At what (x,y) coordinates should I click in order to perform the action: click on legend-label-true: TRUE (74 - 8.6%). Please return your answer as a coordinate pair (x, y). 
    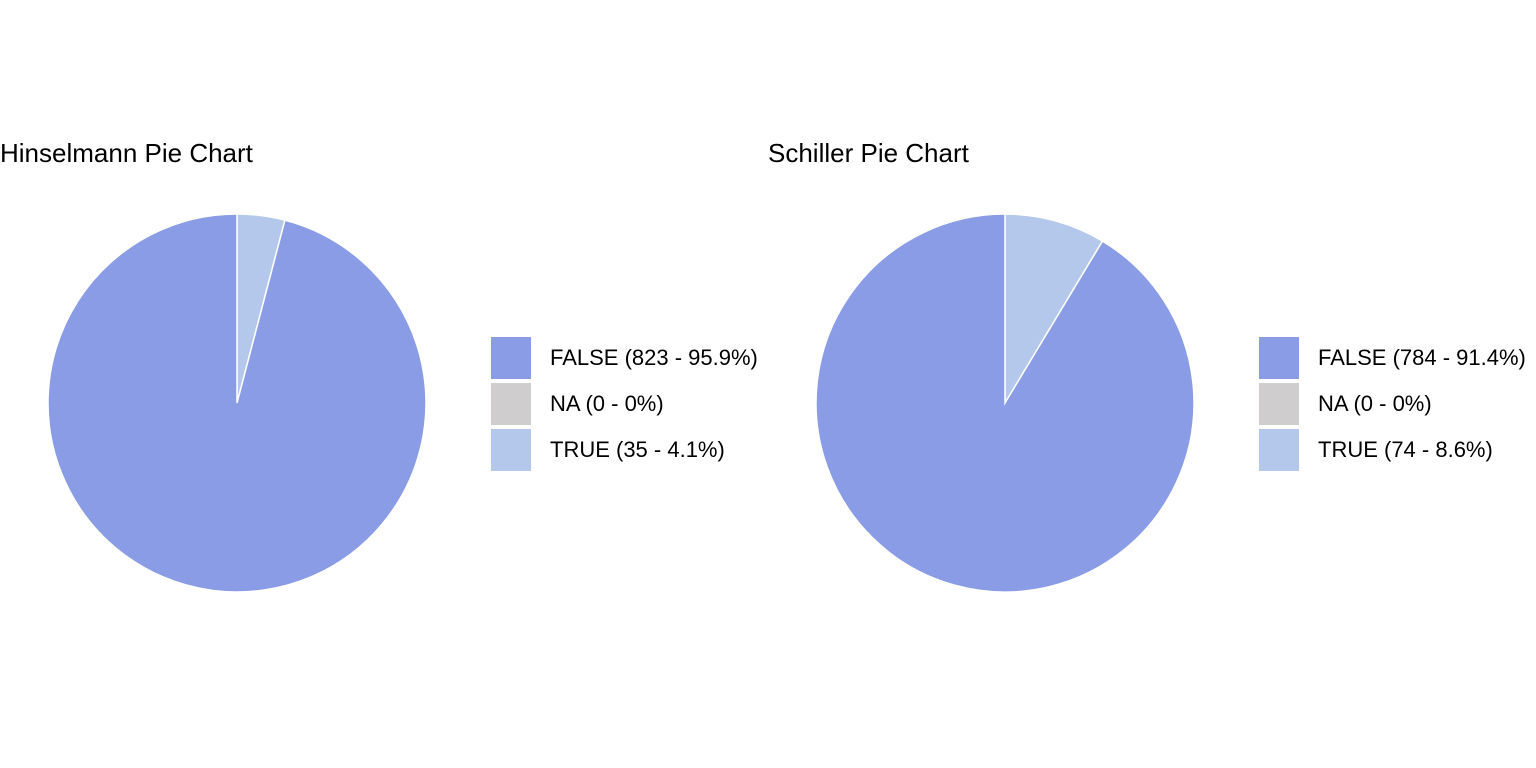
    Looking at the image, I should click on (1405, 449).